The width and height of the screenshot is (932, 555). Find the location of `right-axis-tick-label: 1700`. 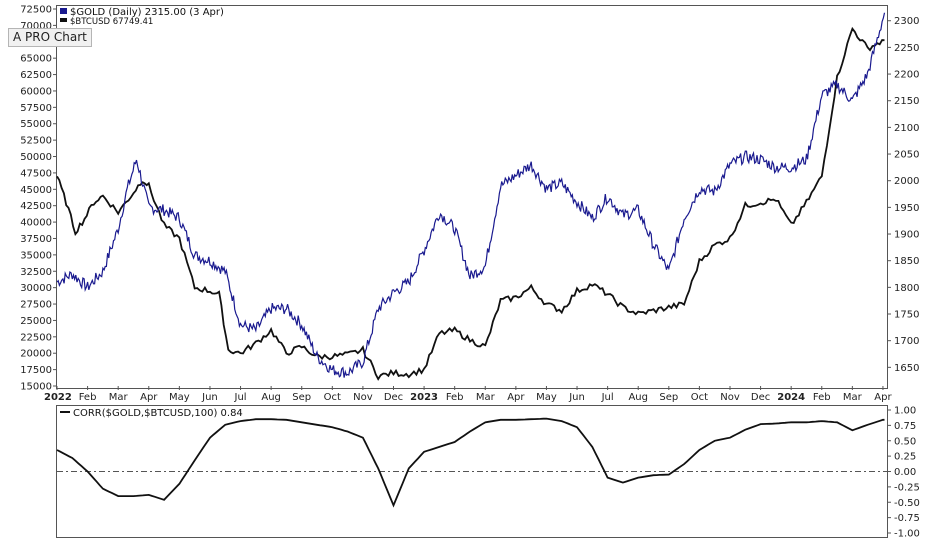

right-axis-tick-label: 1700 is located at coordinates (906, 341).